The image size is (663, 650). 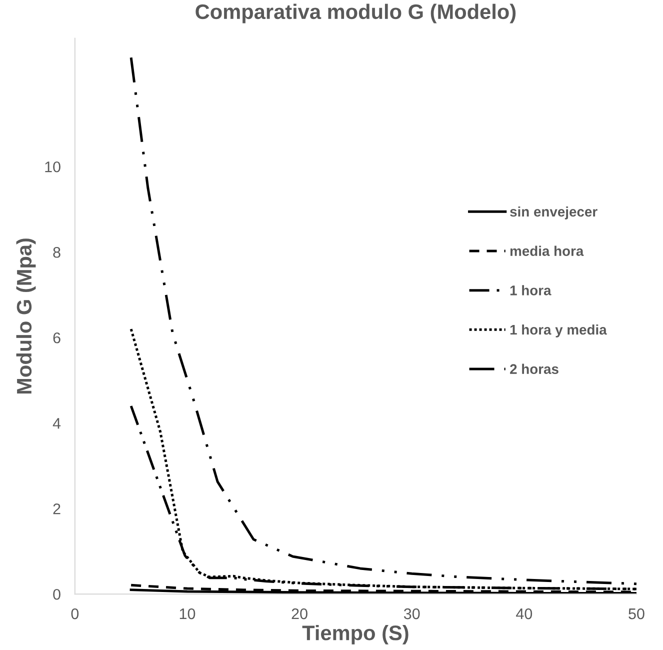 What do you see at coordinates (554, 213) in the screenshot?
I see `legend-label: sin envejecer` at bounding box center [554, 213].